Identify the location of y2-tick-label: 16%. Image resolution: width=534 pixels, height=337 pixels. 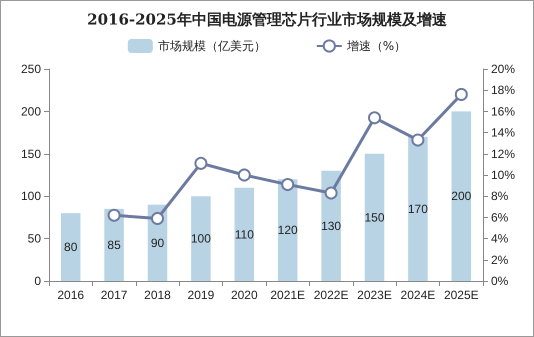
(503, 111).